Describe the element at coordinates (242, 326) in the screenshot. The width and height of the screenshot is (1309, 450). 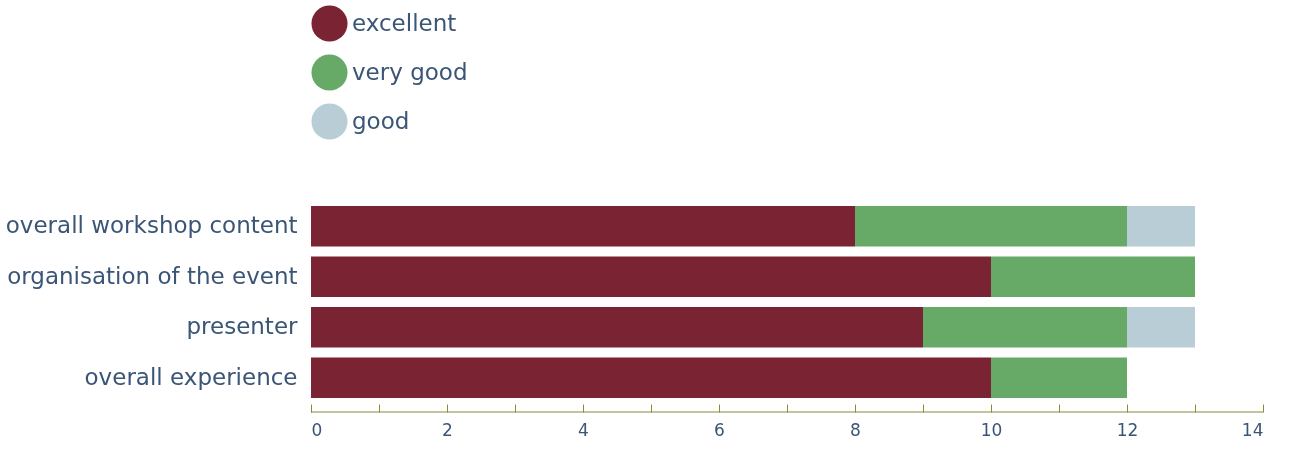
I see `y-tick-label: presenter` at that location.